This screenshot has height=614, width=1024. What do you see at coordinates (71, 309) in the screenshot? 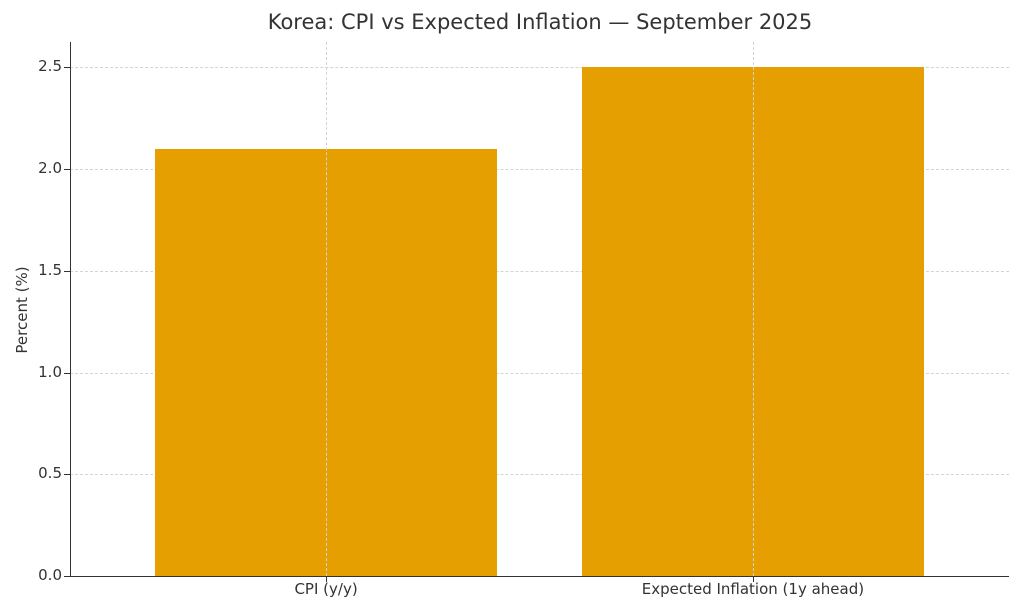
I see `y-axis-line` at bounding box center [71, 309].